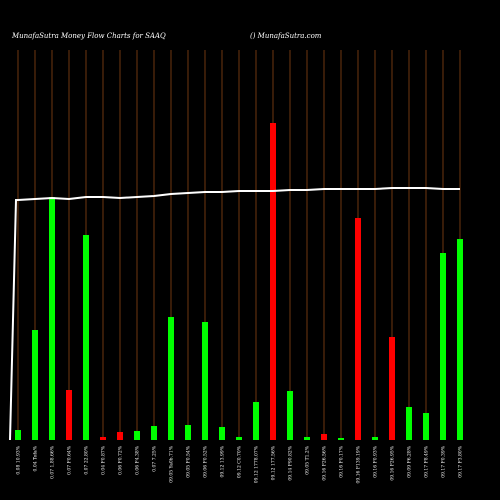 Image resolution: width=500 pixels, height=500 pixels. Describe the element at coordinates (36, 458) in the screenshot. I see `x-tick-label: 0.04 Tofa%` at that location.